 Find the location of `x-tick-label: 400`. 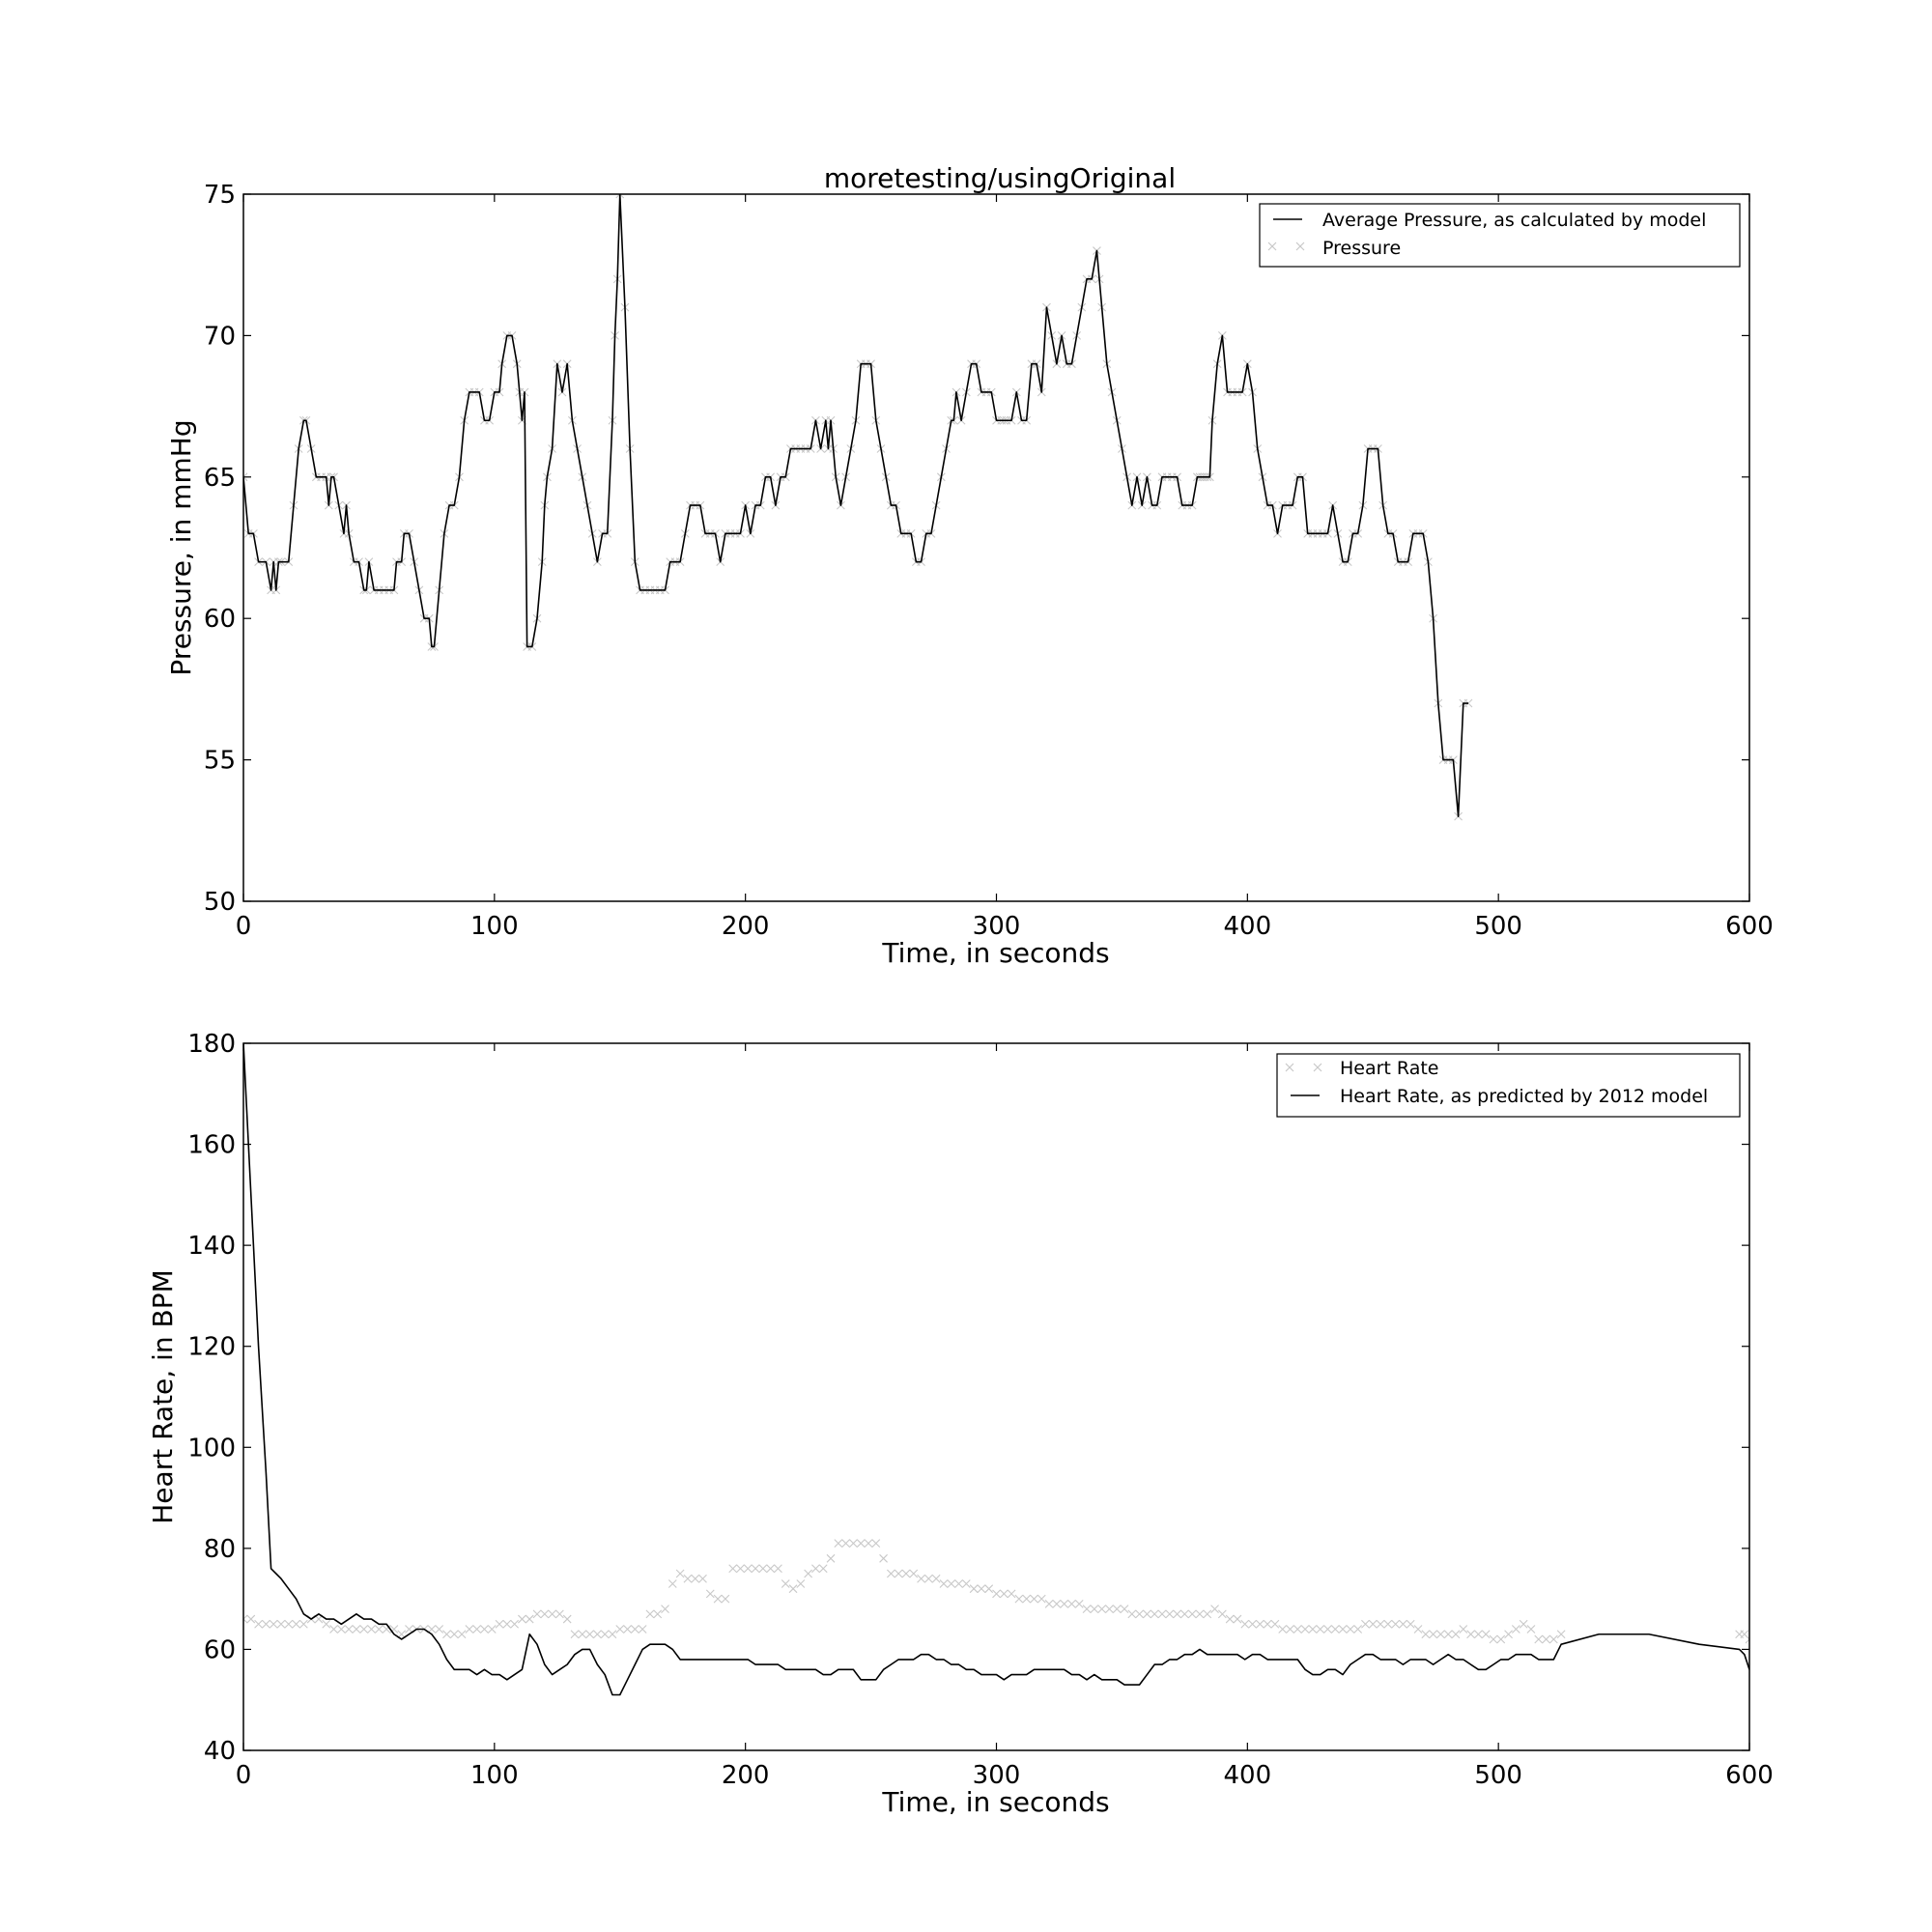

x-tick-label: 400 is located at coordinates (1248, 1775).